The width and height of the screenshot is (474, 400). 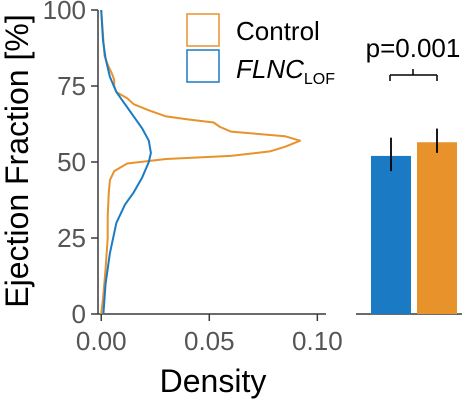 I want to click on x-tick-label: 0.10, so click(x=317, y=341).